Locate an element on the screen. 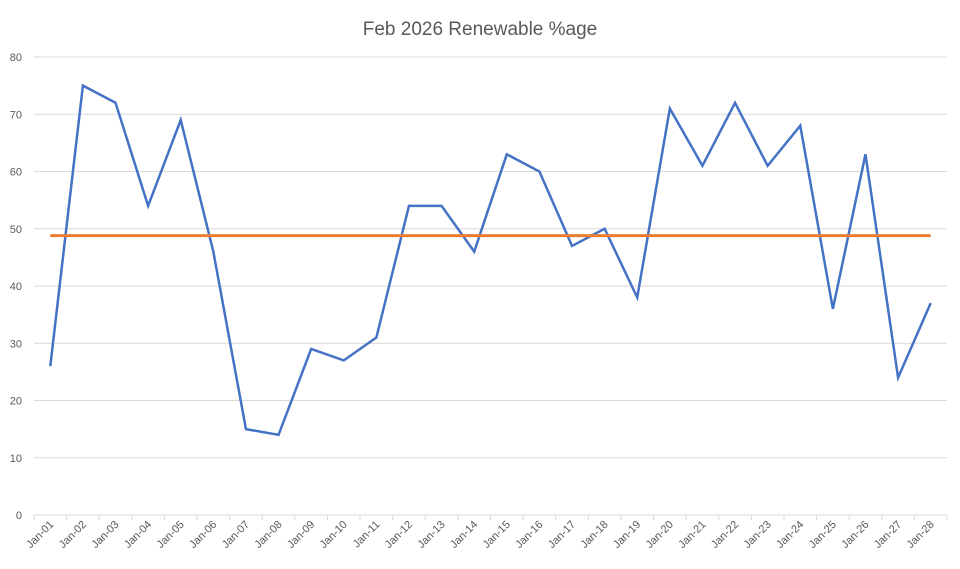  x-tick-label: Jan-11 is located at coordinates (367, 535).